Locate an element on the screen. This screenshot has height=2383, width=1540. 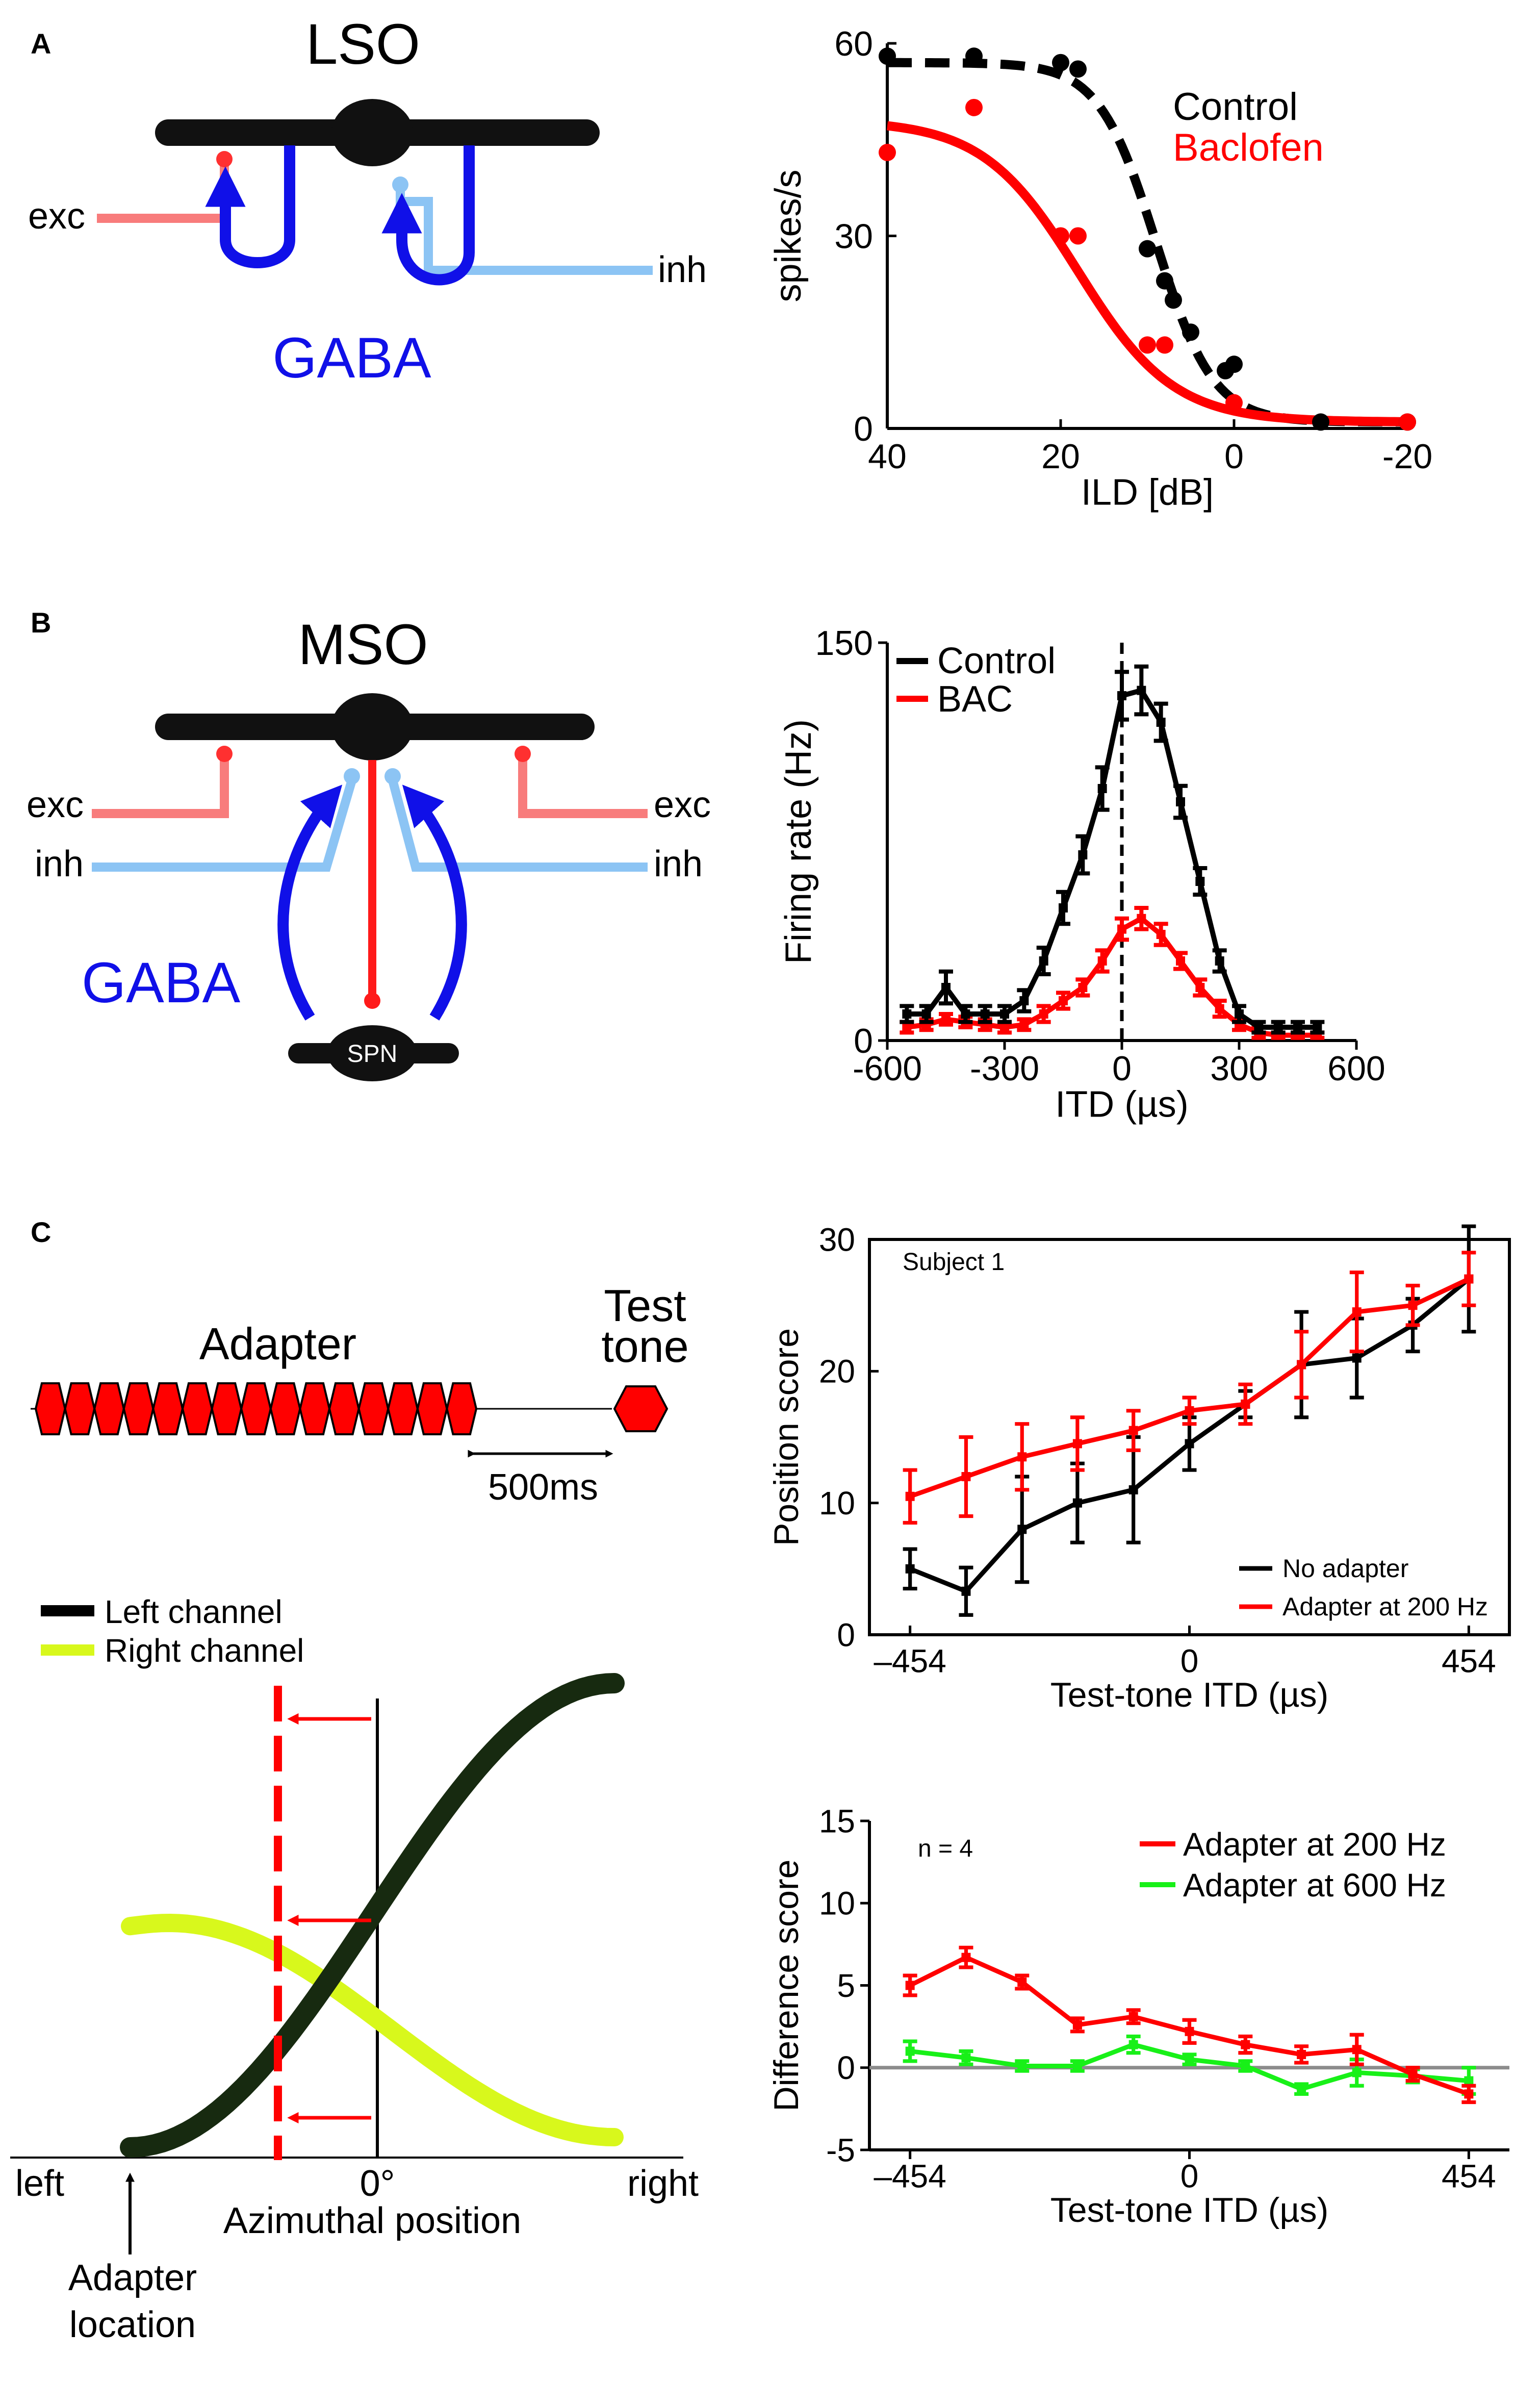
x-left-label: left is located at coordinates (40, 2184).